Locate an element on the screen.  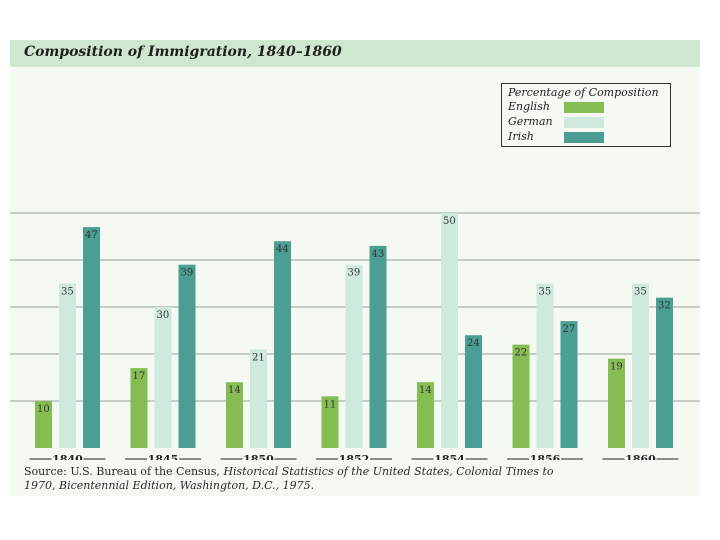
value-label-irish-1845: 39 is located at coordinates (187, 273).